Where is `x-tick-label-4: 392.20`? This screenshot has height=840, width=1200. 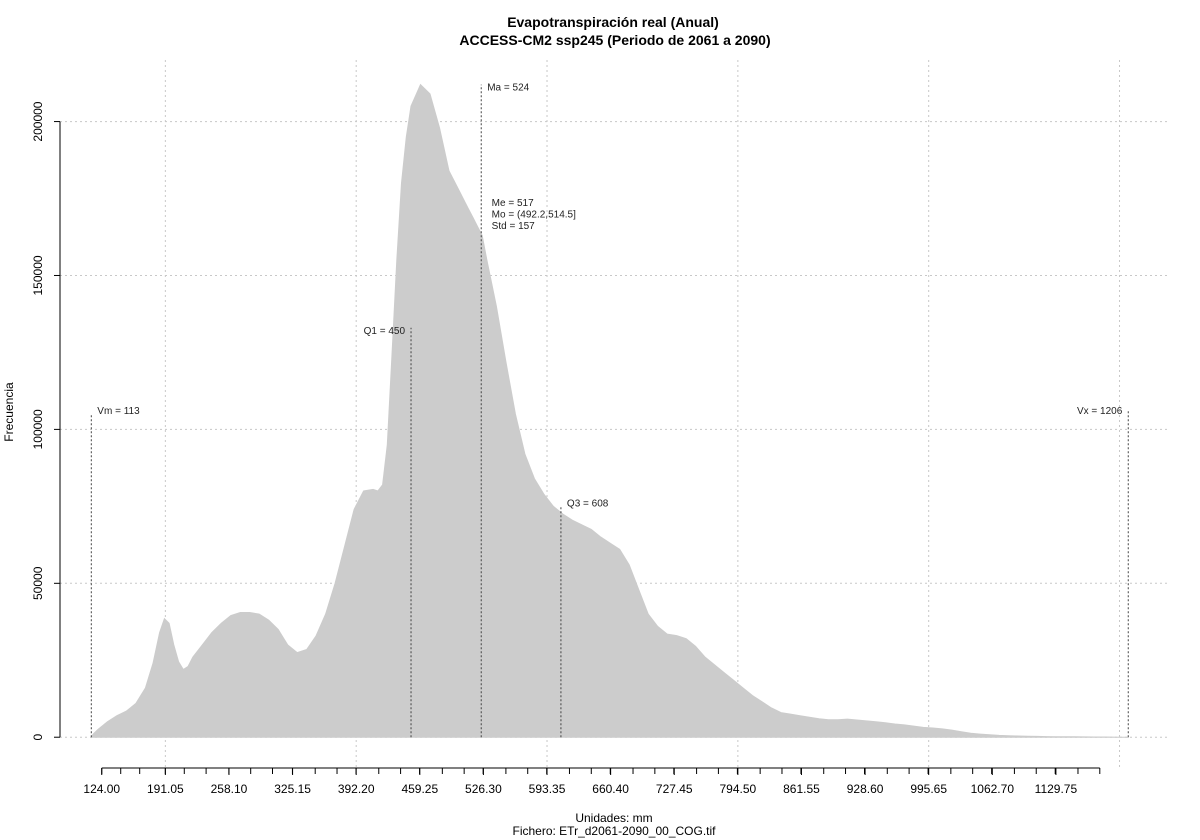
x-tick-label-4: 392.20 is located at coordinates (356, 789).